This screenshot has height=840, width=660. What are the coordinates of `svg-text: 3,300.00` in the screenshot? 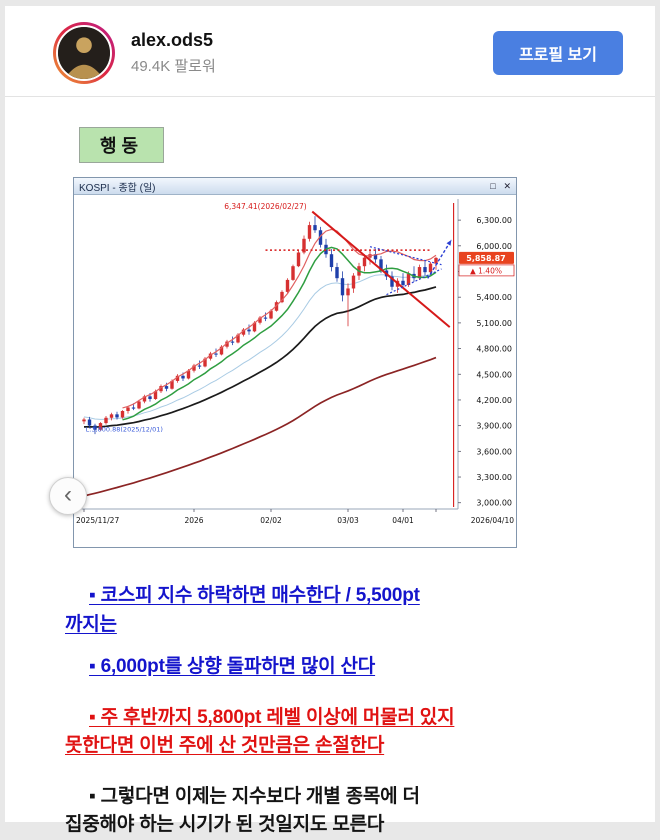 It's located at (494, 477).